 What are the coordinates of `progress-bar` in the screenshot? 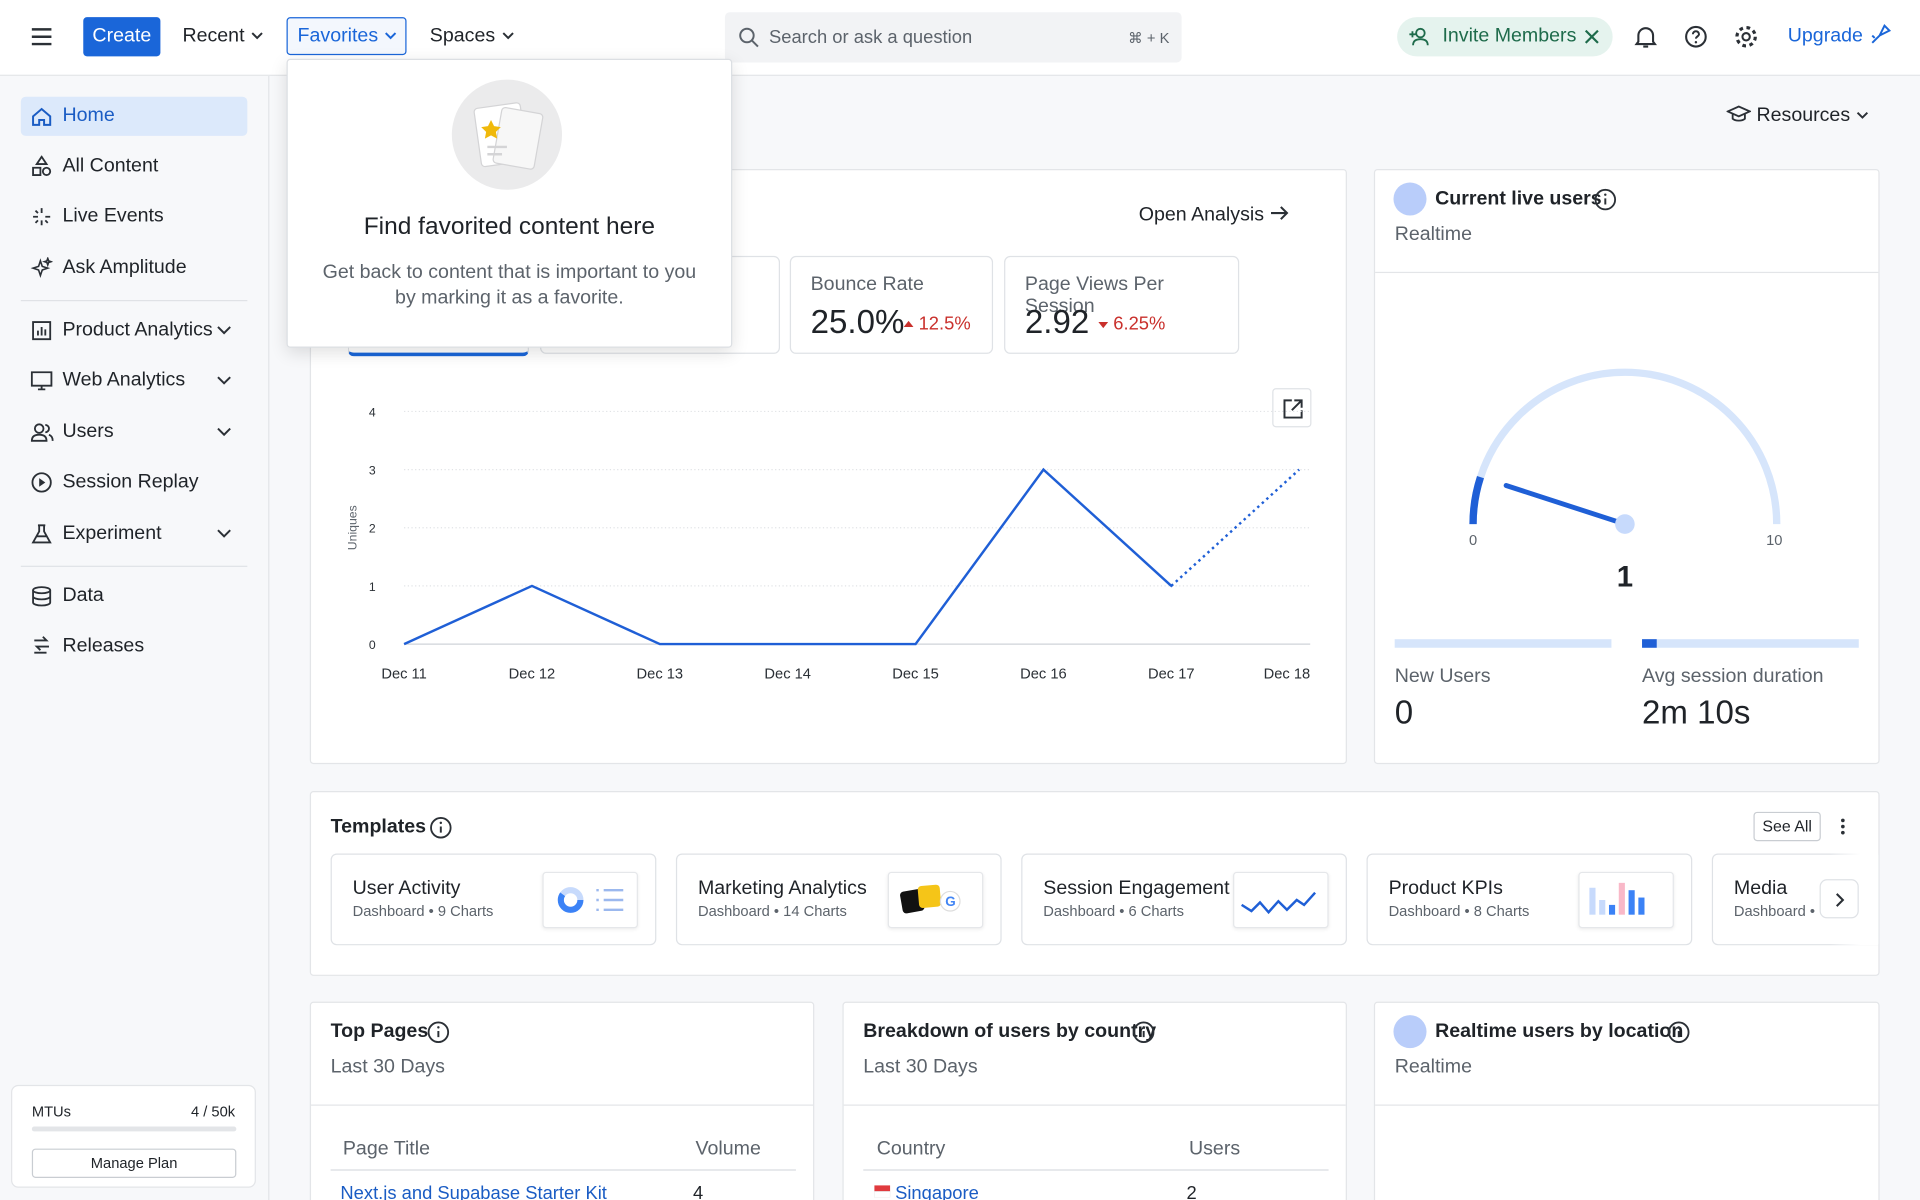 It's located at (1750, 643).